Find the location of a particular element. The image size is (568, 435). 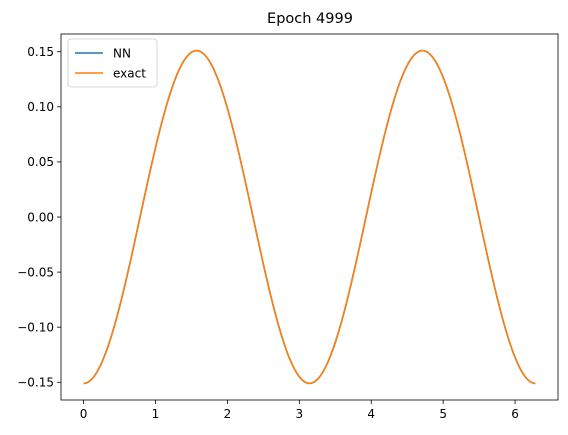

y-tick-label: 0.15 is located at coordinates (40, 52).